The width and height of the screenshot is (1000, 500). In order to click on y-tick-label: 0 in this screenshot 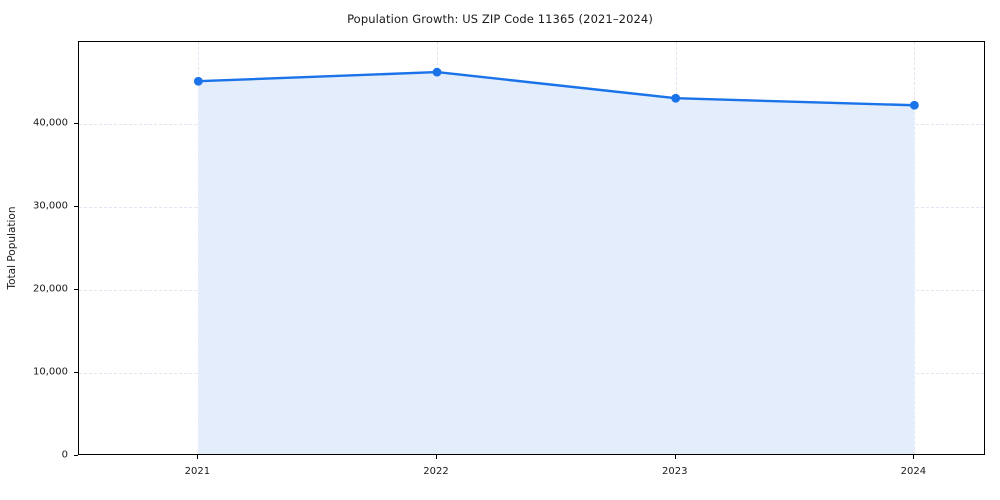, I will do `click(64, 455)`.